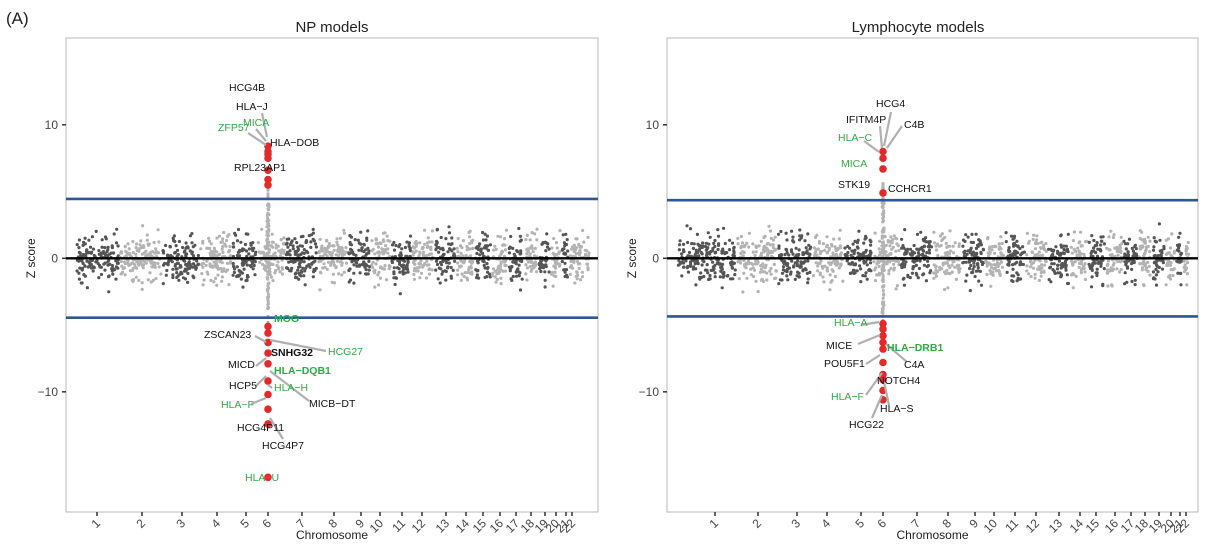  I want to click on gene-label: HLA−F, so click(847, 397).